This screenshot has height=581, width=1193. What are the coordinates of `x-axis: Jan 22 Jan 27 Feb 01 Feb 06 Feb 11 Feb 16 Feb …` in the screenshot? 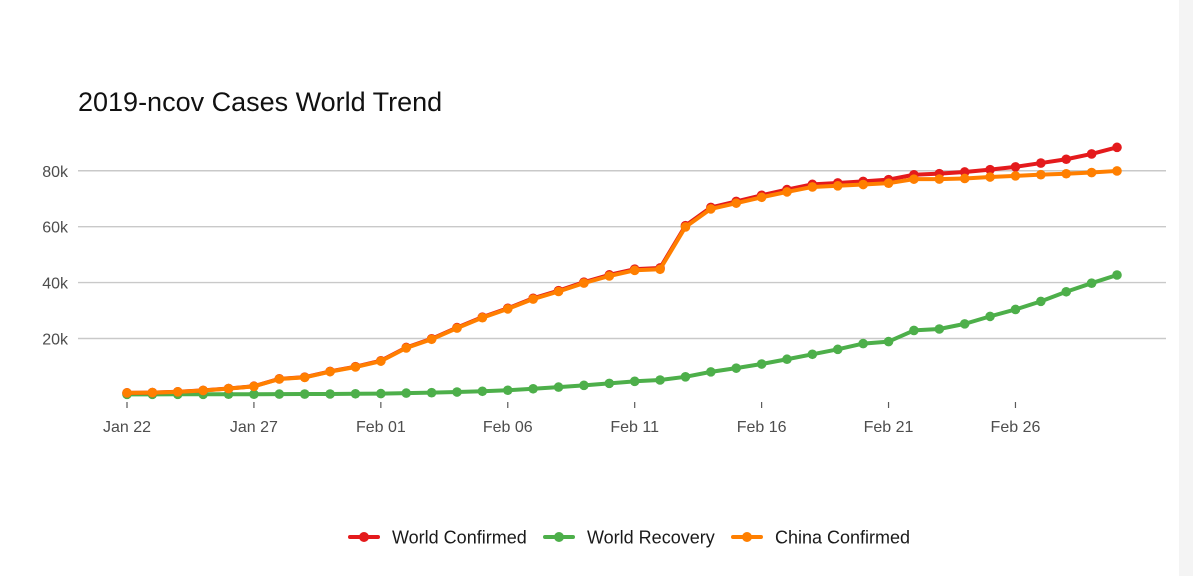 It's located at (571, 419).